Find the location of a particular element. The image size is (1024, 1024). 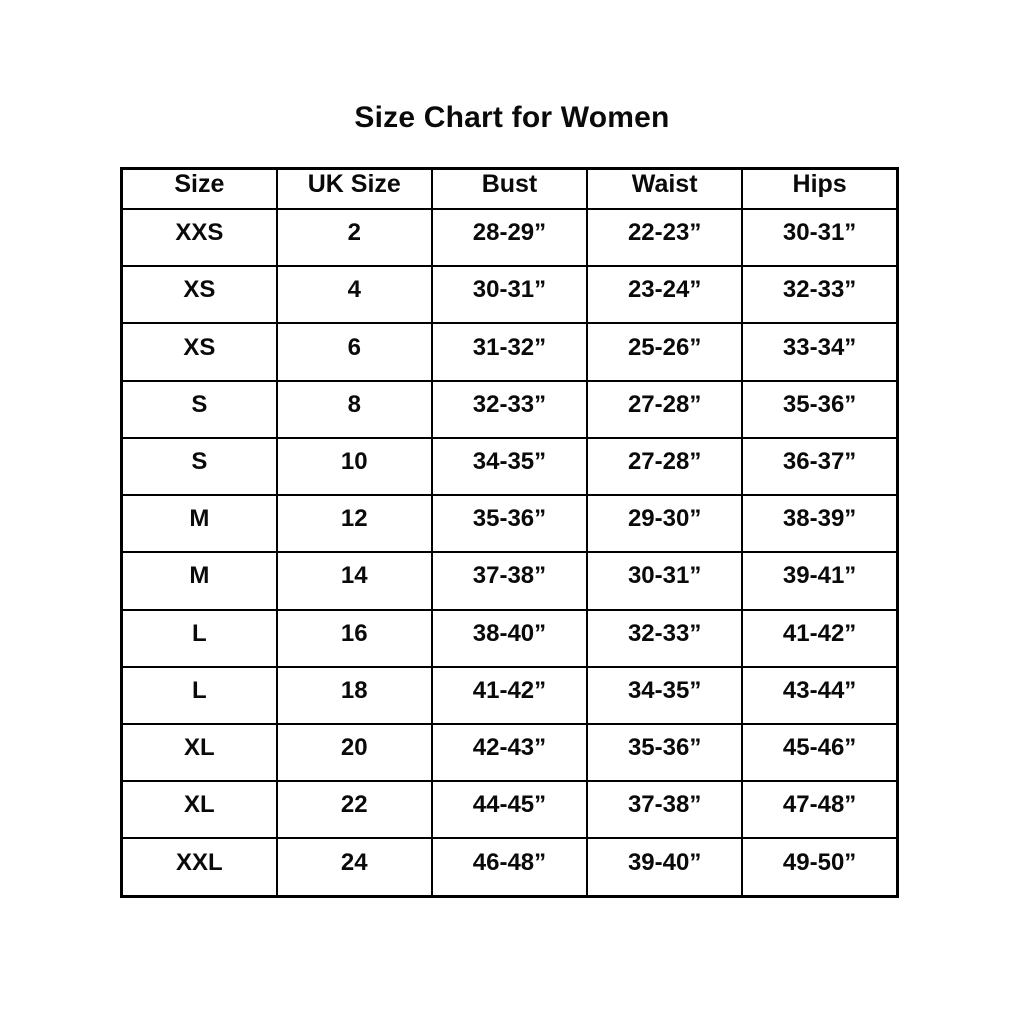

table-cell: 39-41” is located at coordinates (820, 581).